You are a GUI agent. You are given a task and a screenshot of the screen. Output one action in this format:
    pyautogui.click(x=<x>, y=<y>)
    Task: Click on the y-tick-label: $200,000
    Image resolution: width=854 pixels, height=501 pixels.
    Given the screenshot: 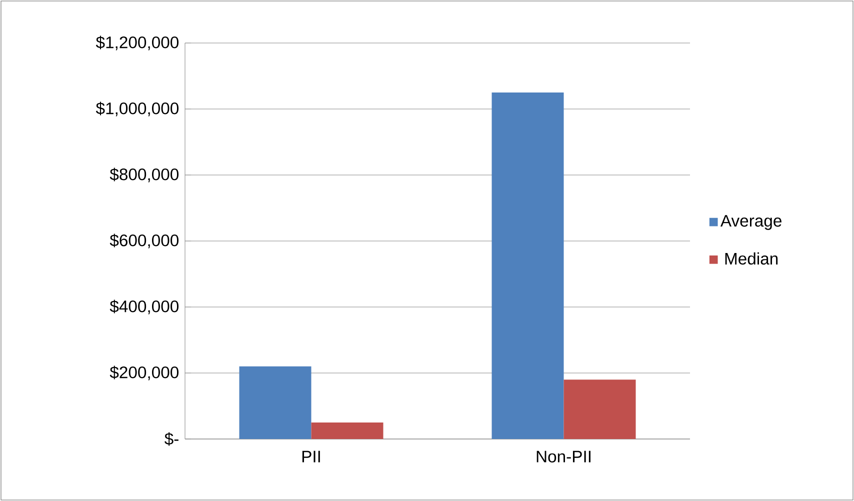 What is the action you would take?
    pyautogui.click(x=144, y=373)
    